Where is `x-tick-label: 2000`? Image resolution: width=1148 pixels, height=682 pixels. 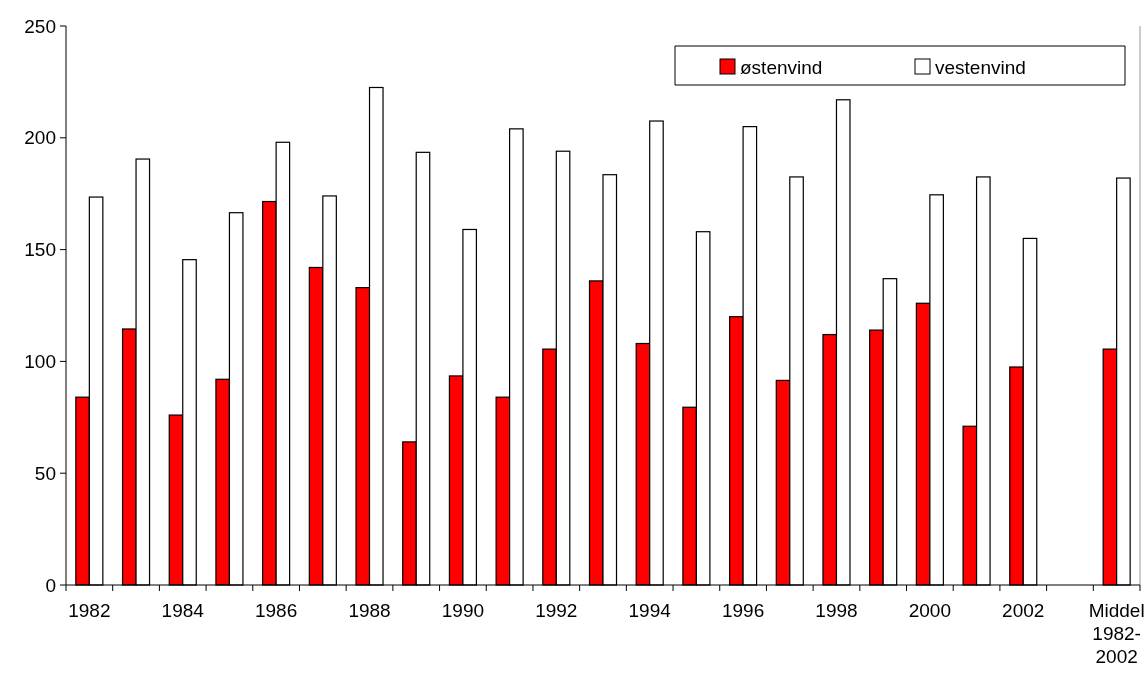 x-tick-label: 2000 is located at coordinates (930, 610).